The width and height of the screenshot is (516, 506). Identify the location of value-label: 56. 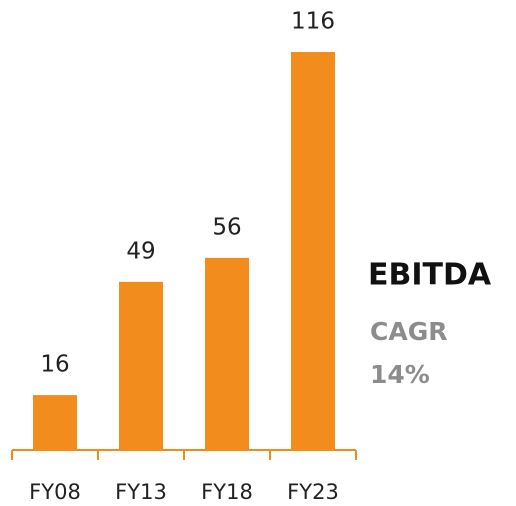
(226, 227).